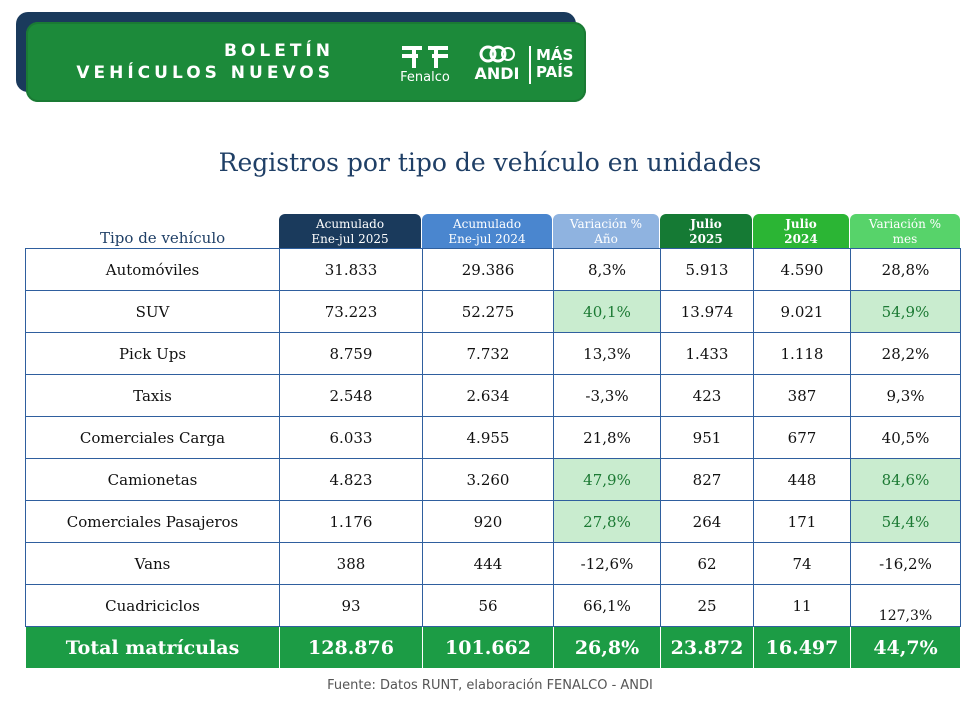 The height and width of the screenshot is (707, 980). I want to click on vehicle-type-cell: Comerciales Carga, so click(152, 437).